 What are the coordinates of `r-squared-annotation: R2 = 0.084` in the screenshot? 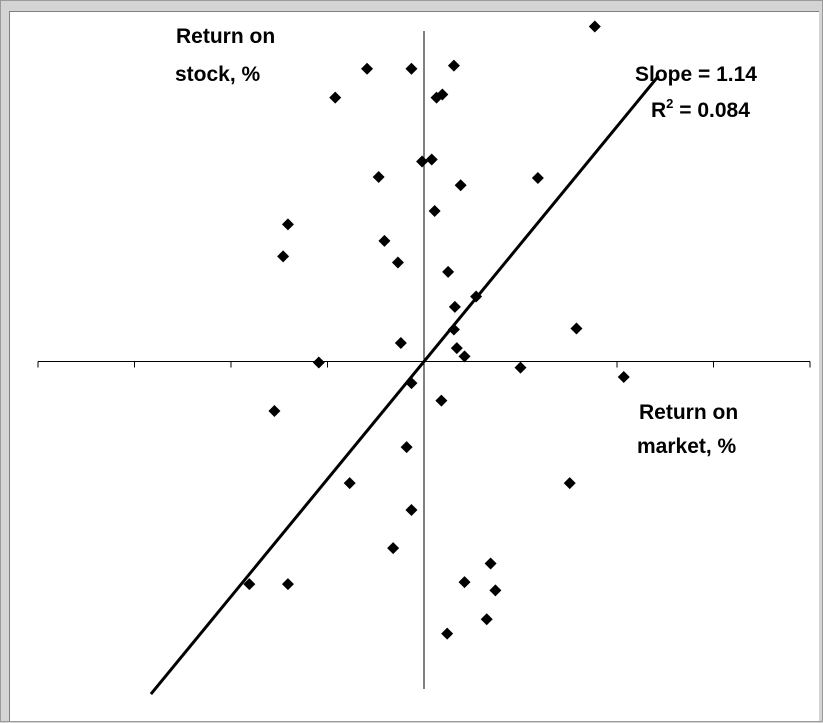 It's located at (700, 111).